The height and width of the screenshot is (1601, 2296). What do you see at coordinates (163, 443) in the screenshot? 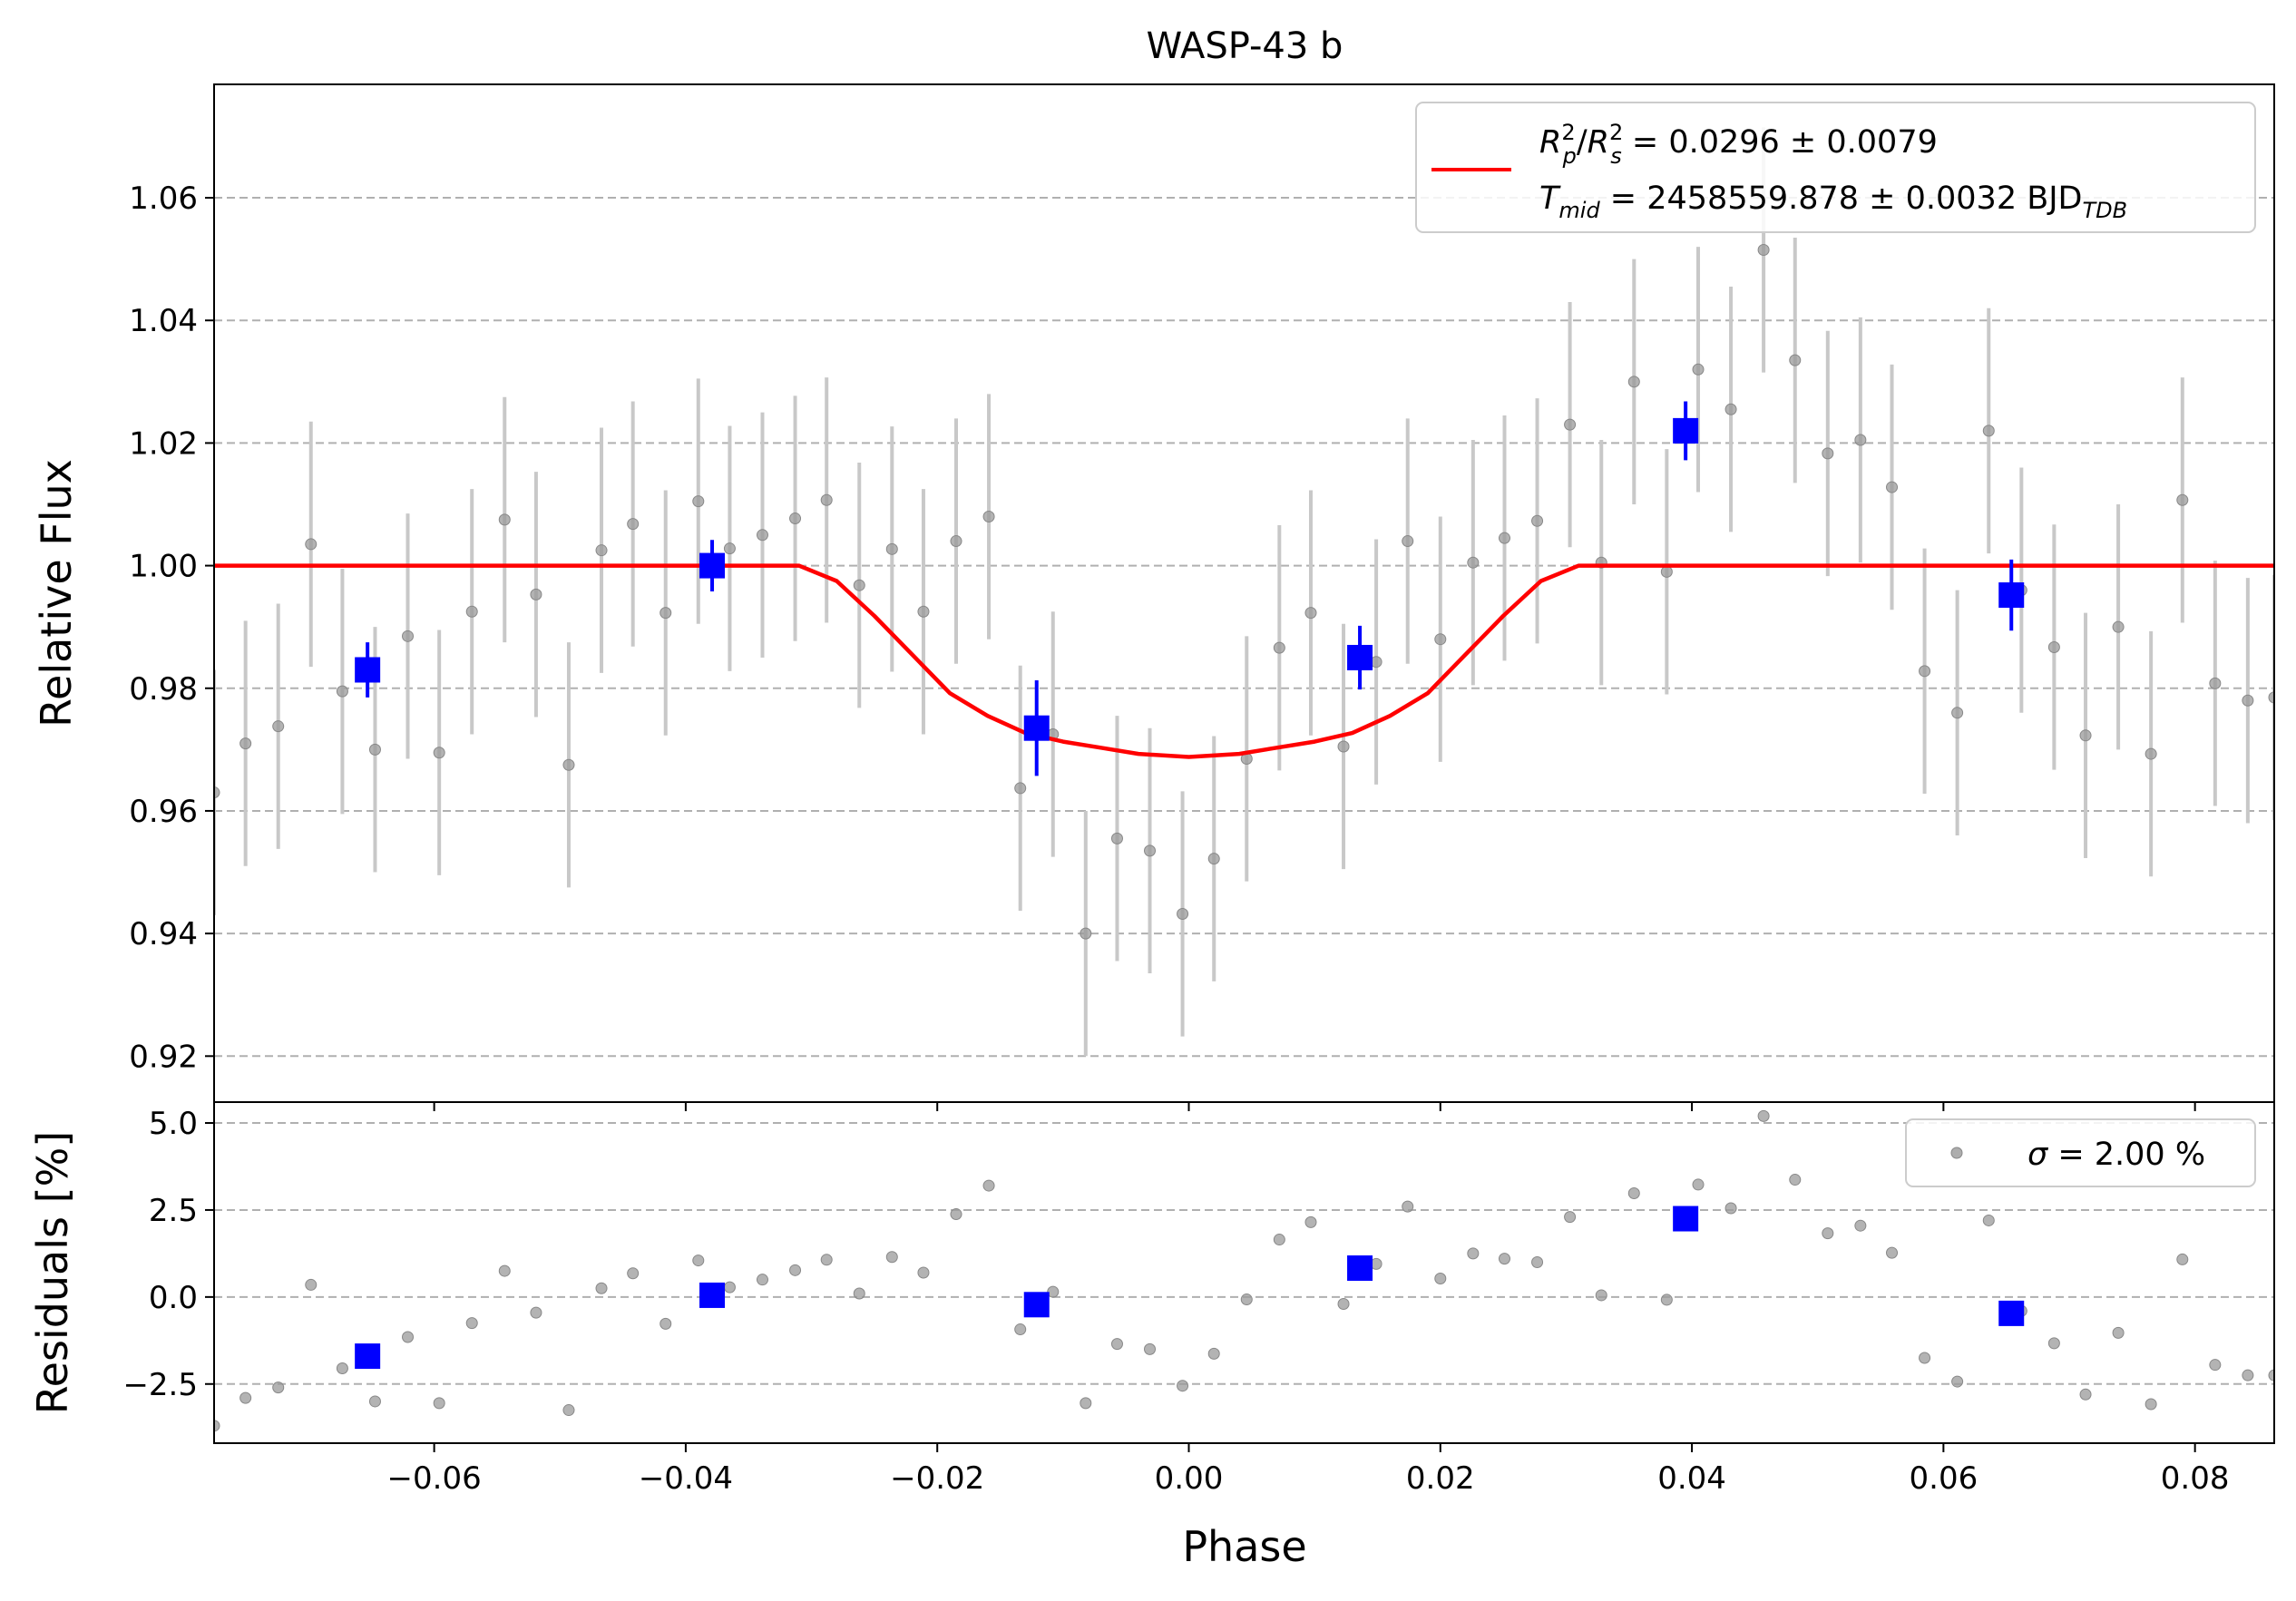
I see `top-y-tick-label: 1.02` at bounding box center [163, 443].